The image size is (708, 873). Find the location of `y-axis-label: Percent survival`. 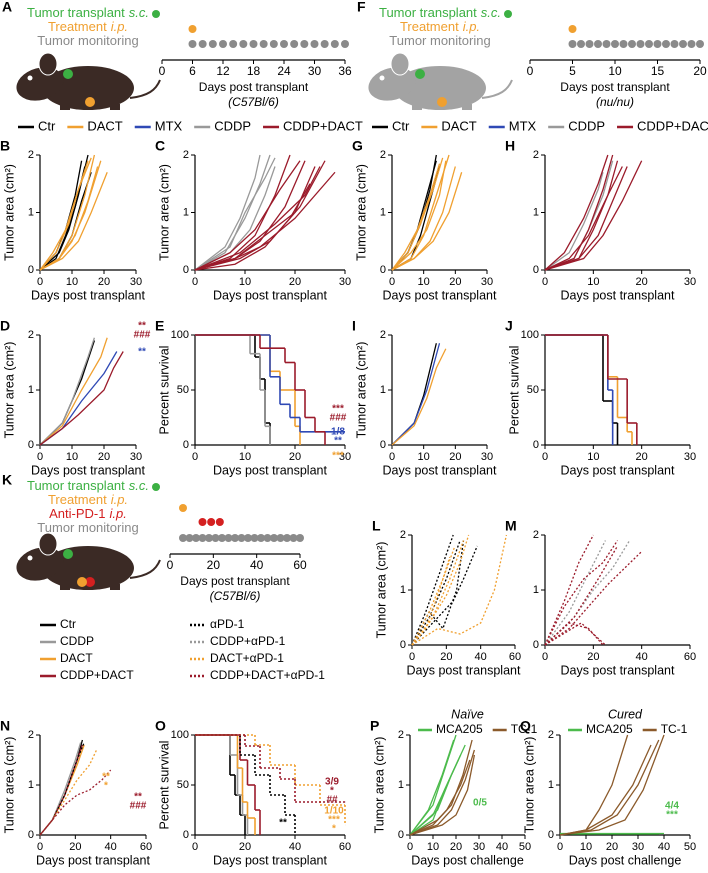

y-axis-label: Percent survival is located at coordinates (514, 390).